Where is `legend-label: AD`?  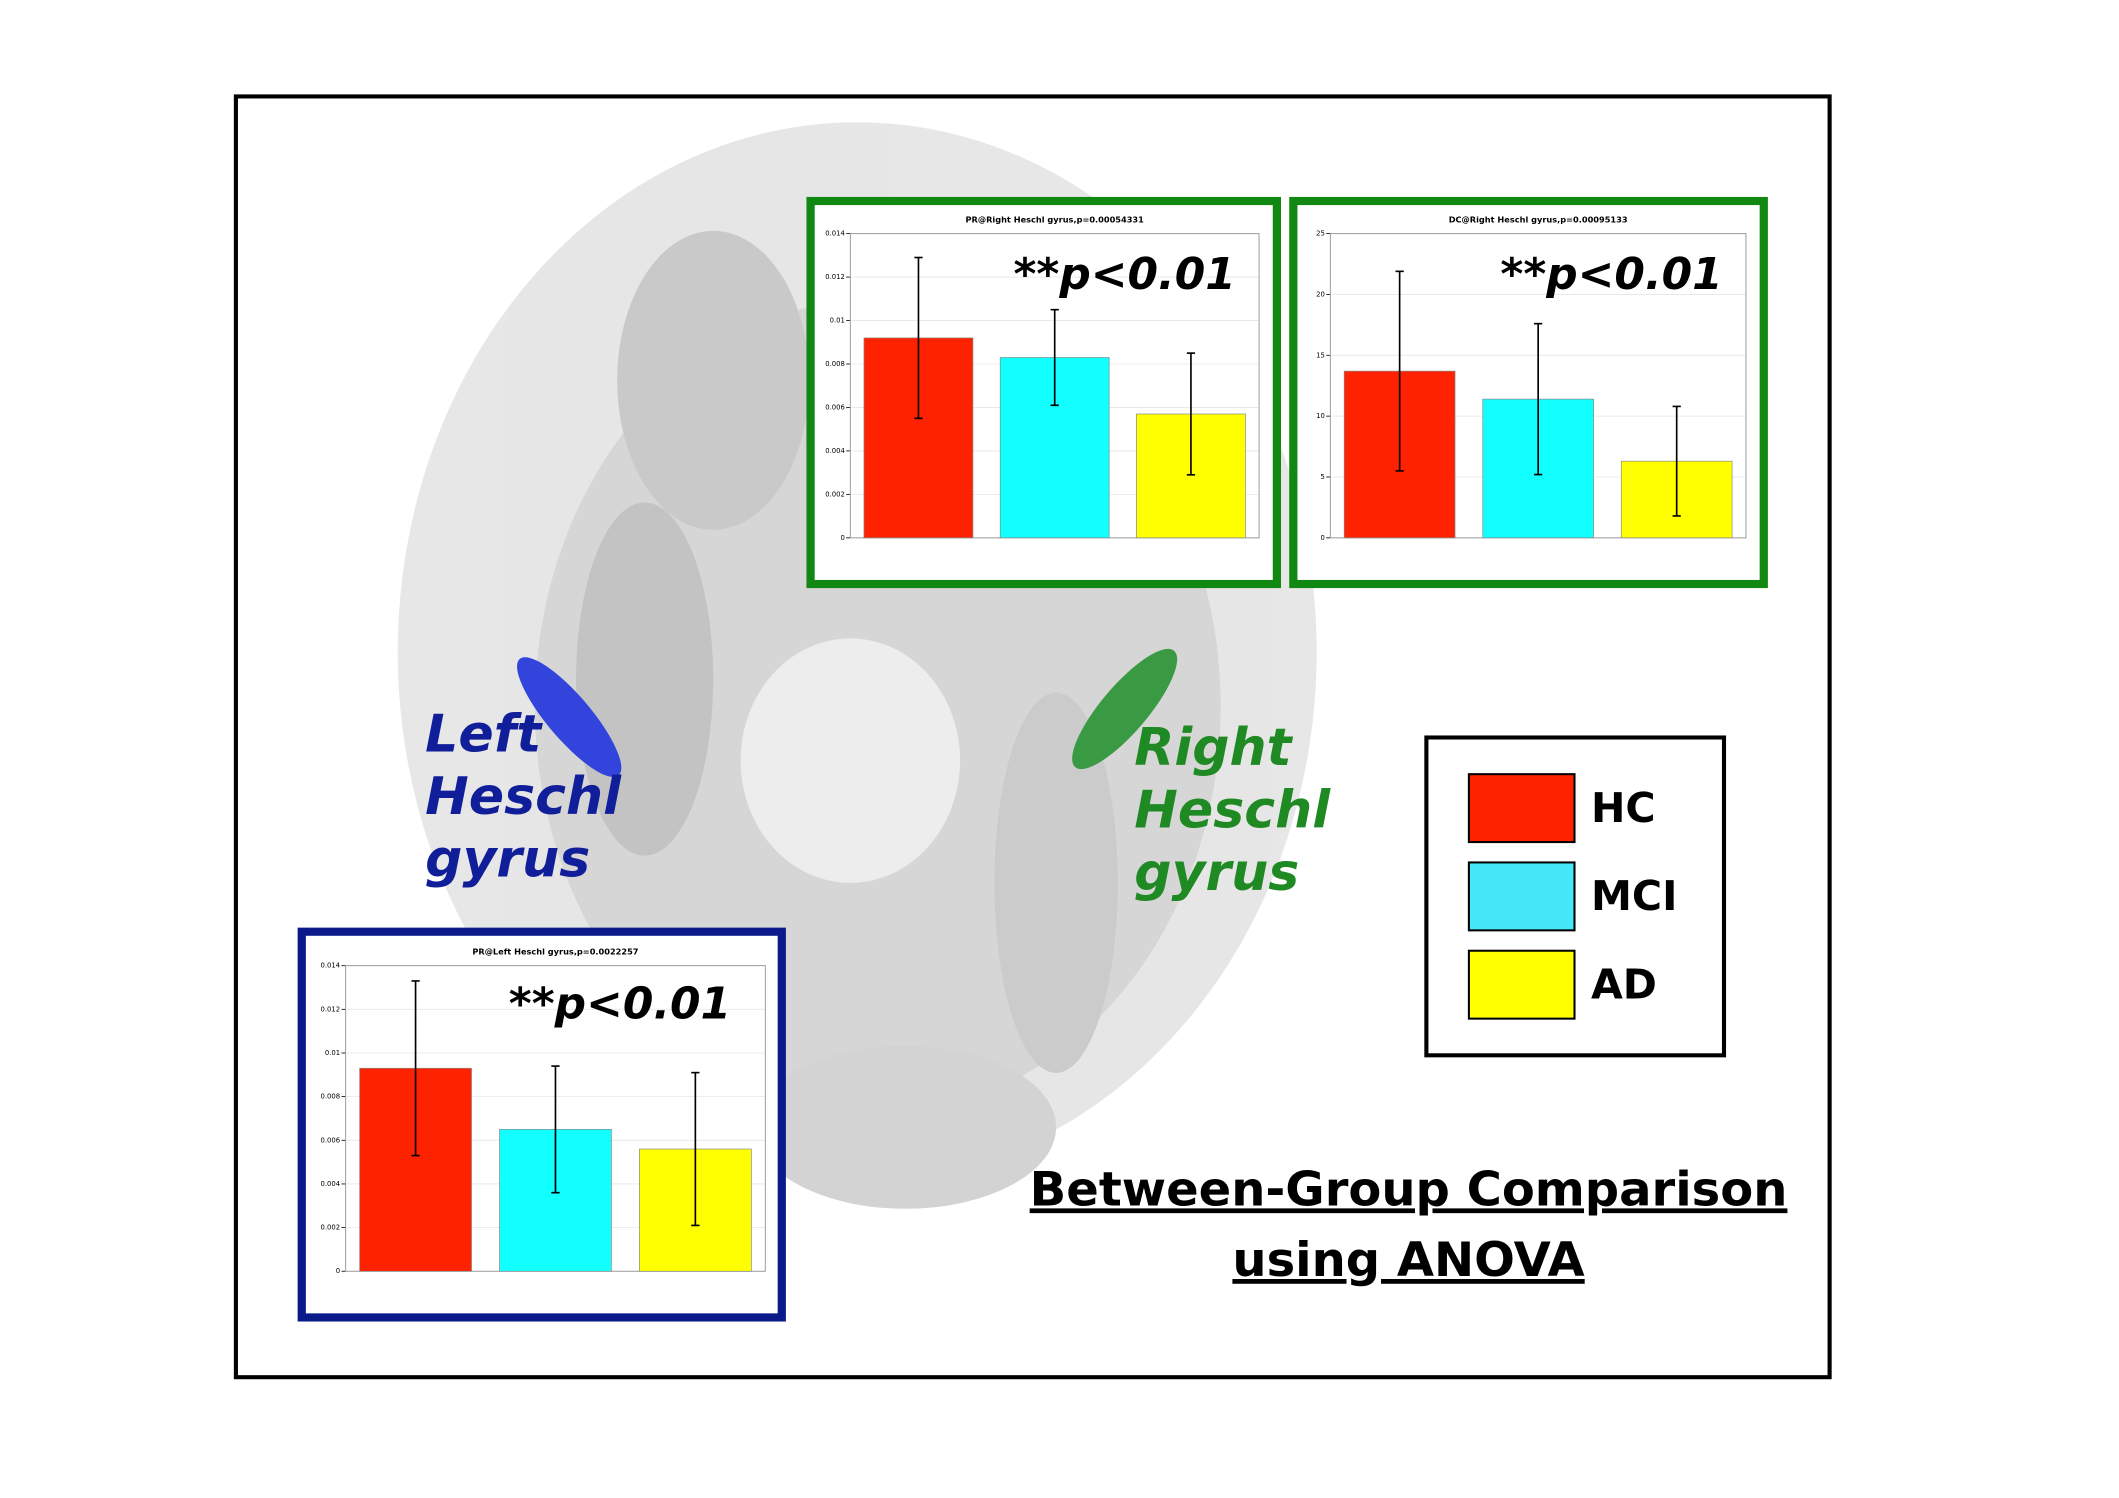
legend-label: AD is located at coordinates (1624, 985).